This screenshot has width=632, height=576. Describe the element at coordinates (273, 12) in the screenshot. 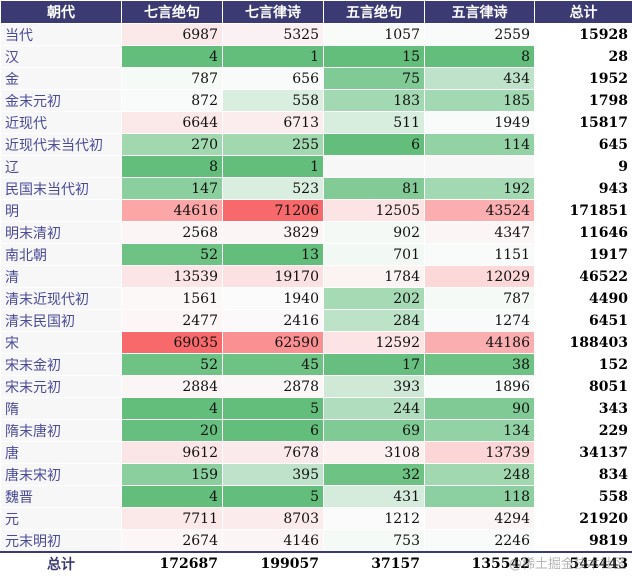

I see `header-qiyan-lvshi: 七言律诗` at that location.